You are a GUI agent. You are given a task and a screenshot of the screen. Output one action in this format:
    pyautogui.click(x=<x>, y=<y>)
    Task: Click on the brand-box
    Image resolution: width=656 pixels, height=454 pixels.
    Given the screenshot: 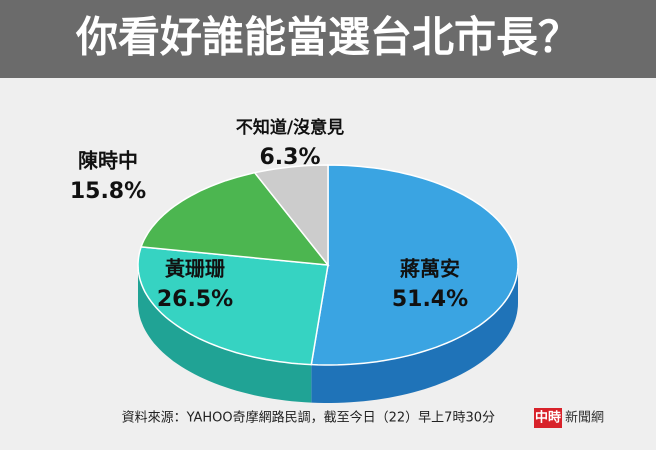 What is the action you would take?
    pyautogui.click(x=548, y=418)
    